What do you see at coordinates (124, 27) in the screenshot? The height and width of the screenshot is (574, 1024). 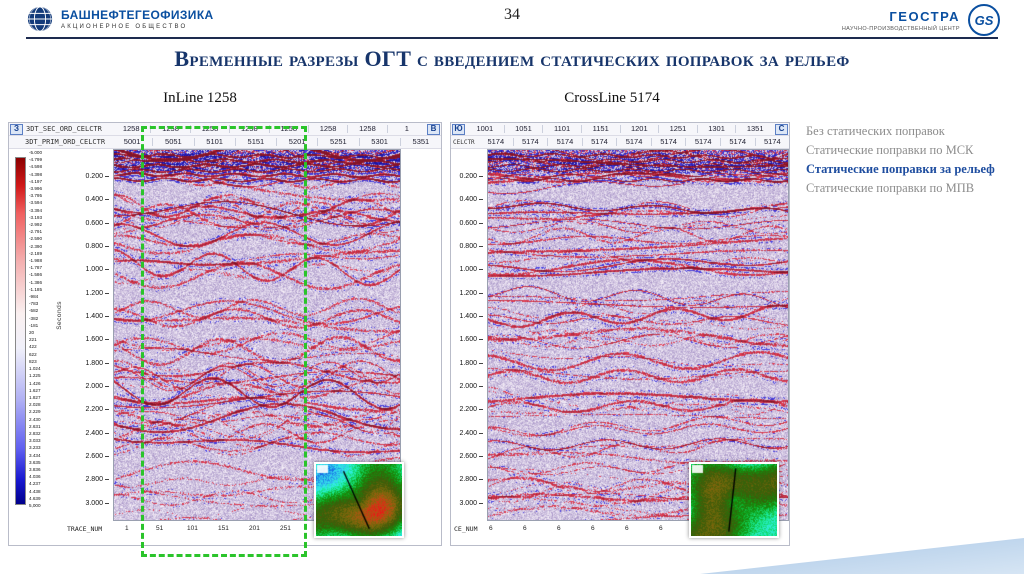 I see `company-subtitle: АКЦИОНЕРНОЕ ОБЩЕСТВО` at bounding box center [124, 27].